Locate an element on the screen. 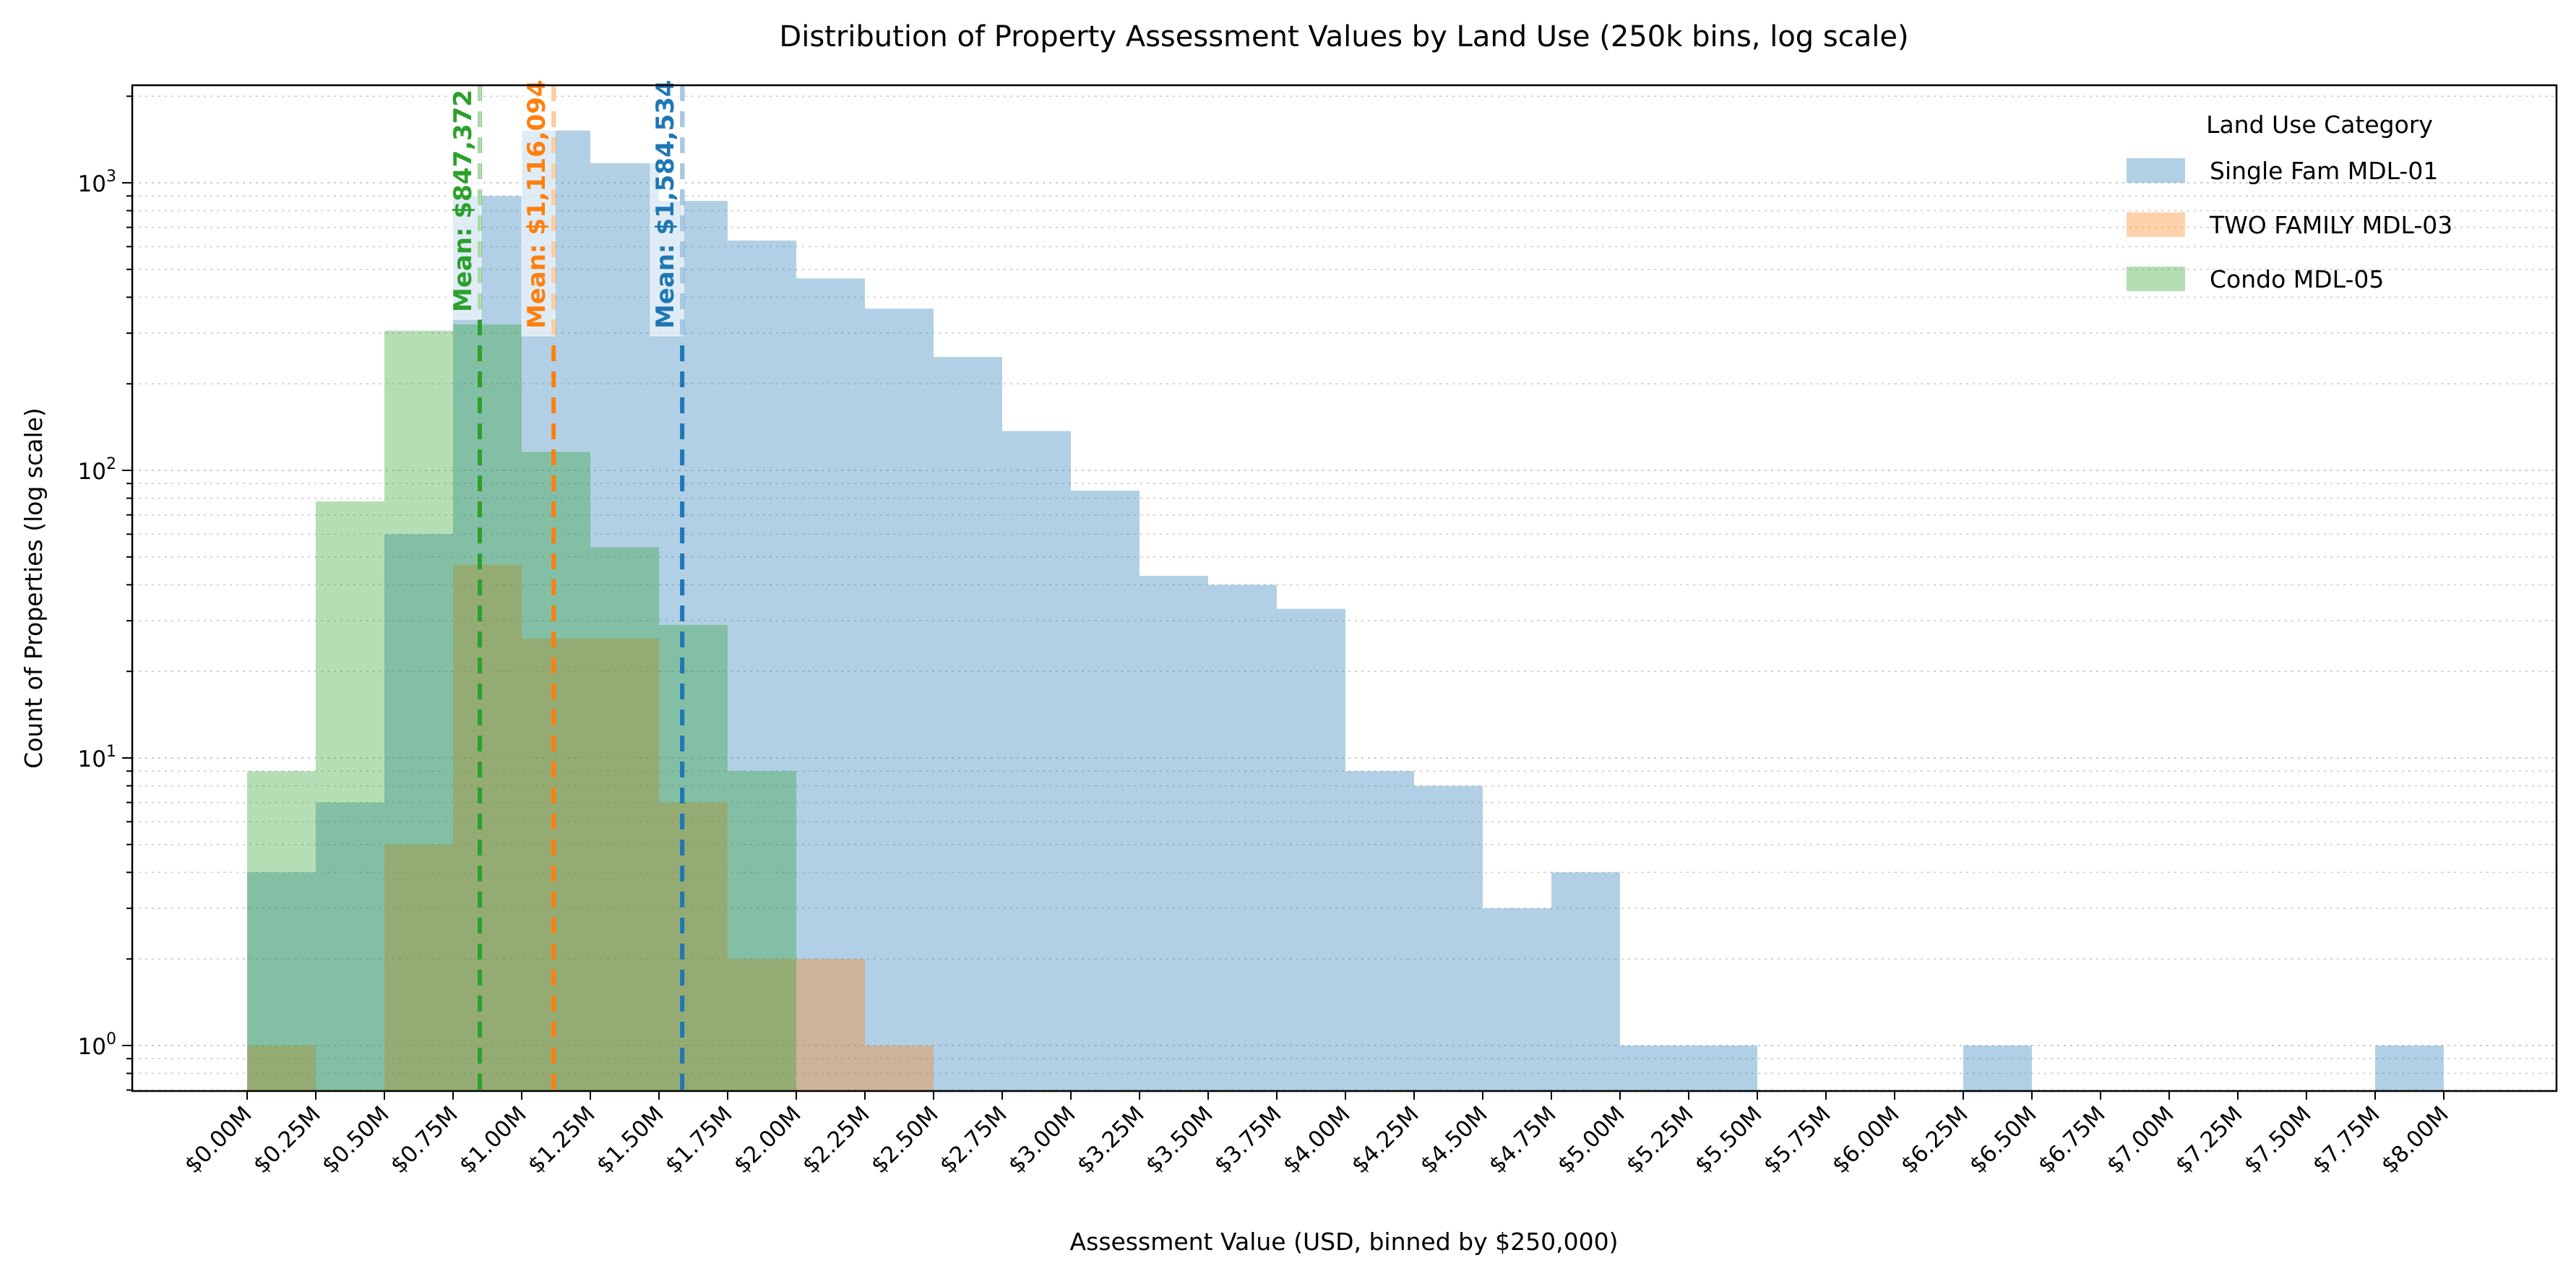  series-2-bars is located at coordinates (521, 708).